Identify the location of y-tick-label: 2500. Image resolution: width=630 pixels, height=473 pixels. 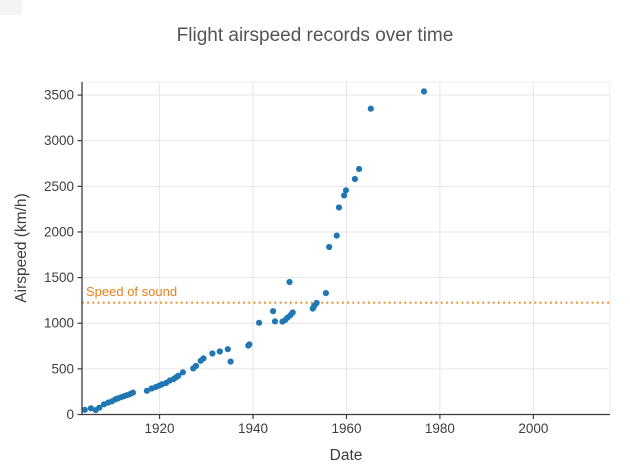
(59, 186).